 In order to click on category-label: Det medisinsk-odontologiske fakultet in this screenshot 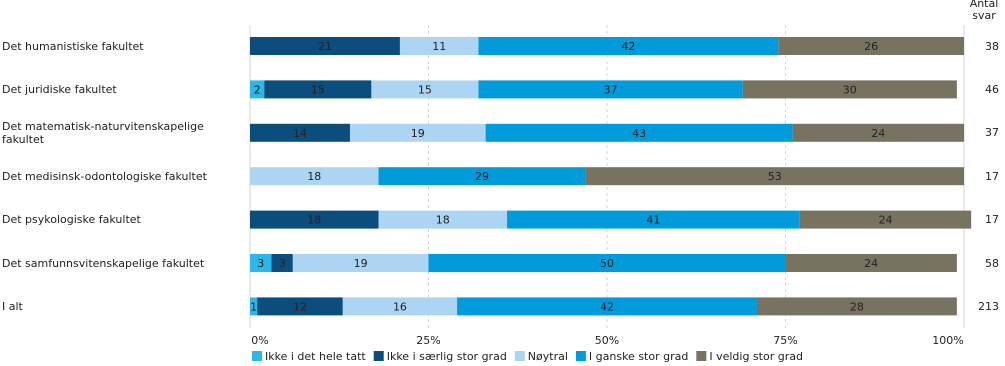, I will do `click(104, 176)`.